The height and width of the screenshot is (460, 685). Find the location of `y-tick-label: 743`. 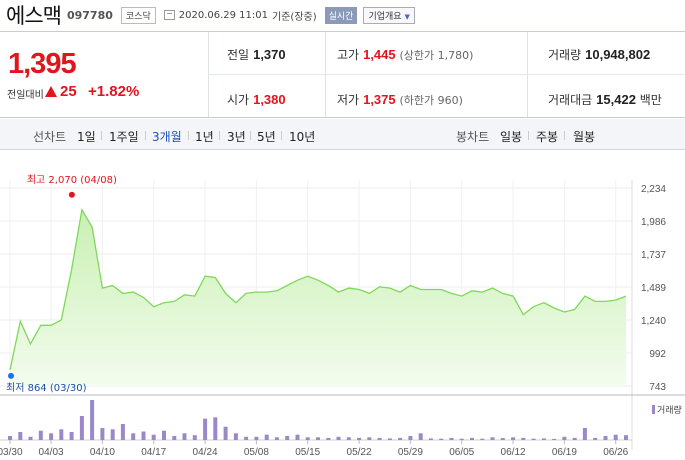

y-tick-label: 743 is located at coordinates (657, 387).